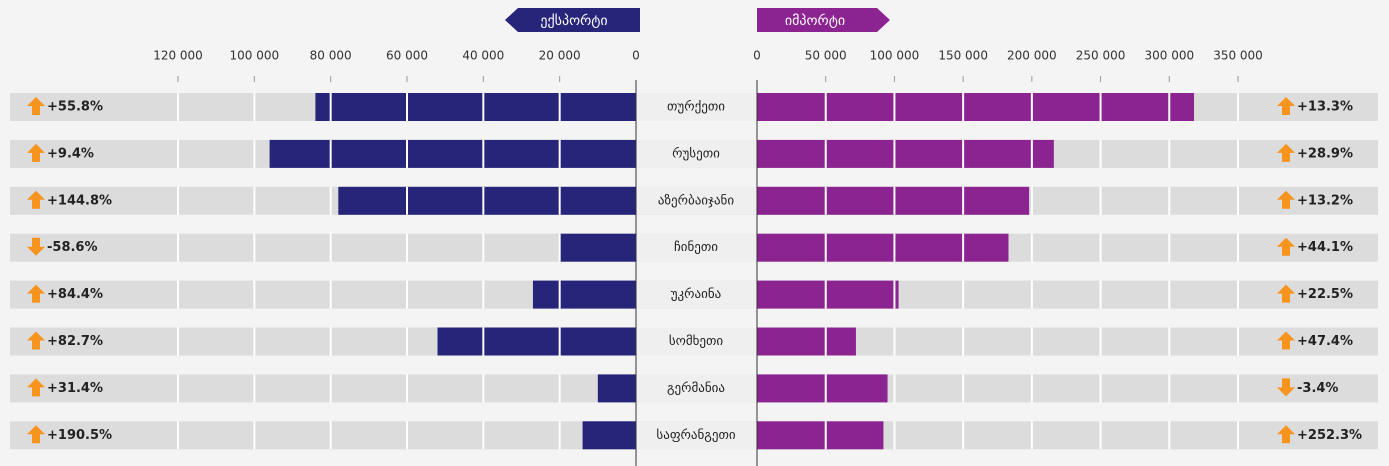 This screenshot has height=466, width=1389. I want to click on change-label: -58.6%, so click(72, 247).